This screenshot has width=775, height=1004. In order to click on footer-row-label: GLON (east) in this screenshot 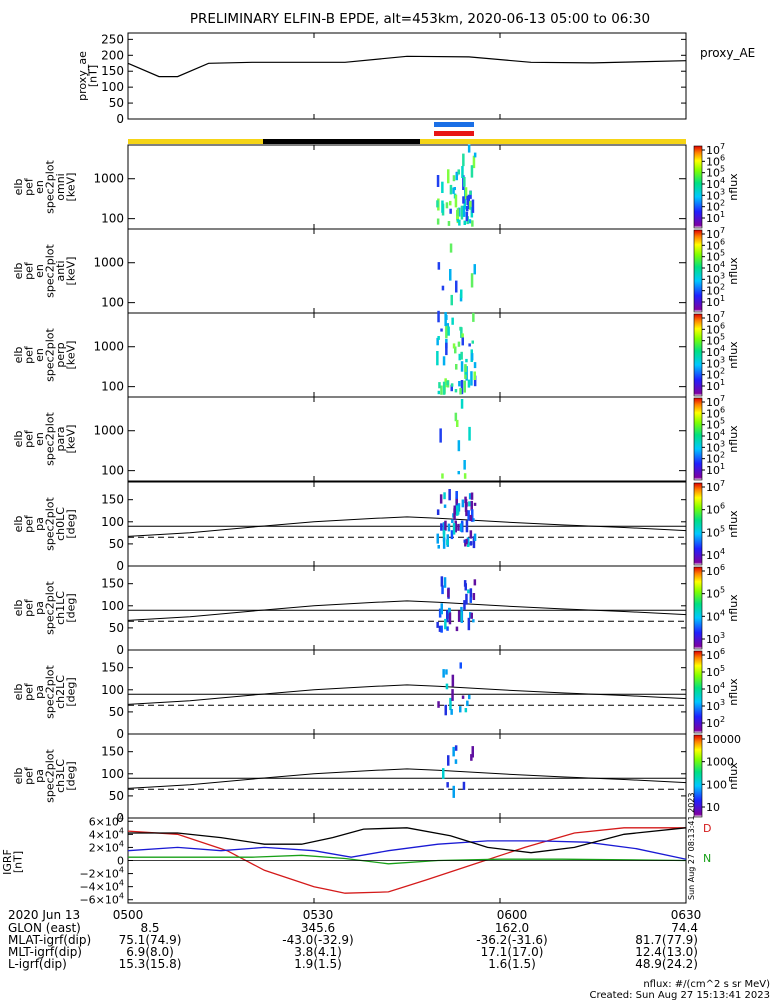, I will do `click(44, 928)`.